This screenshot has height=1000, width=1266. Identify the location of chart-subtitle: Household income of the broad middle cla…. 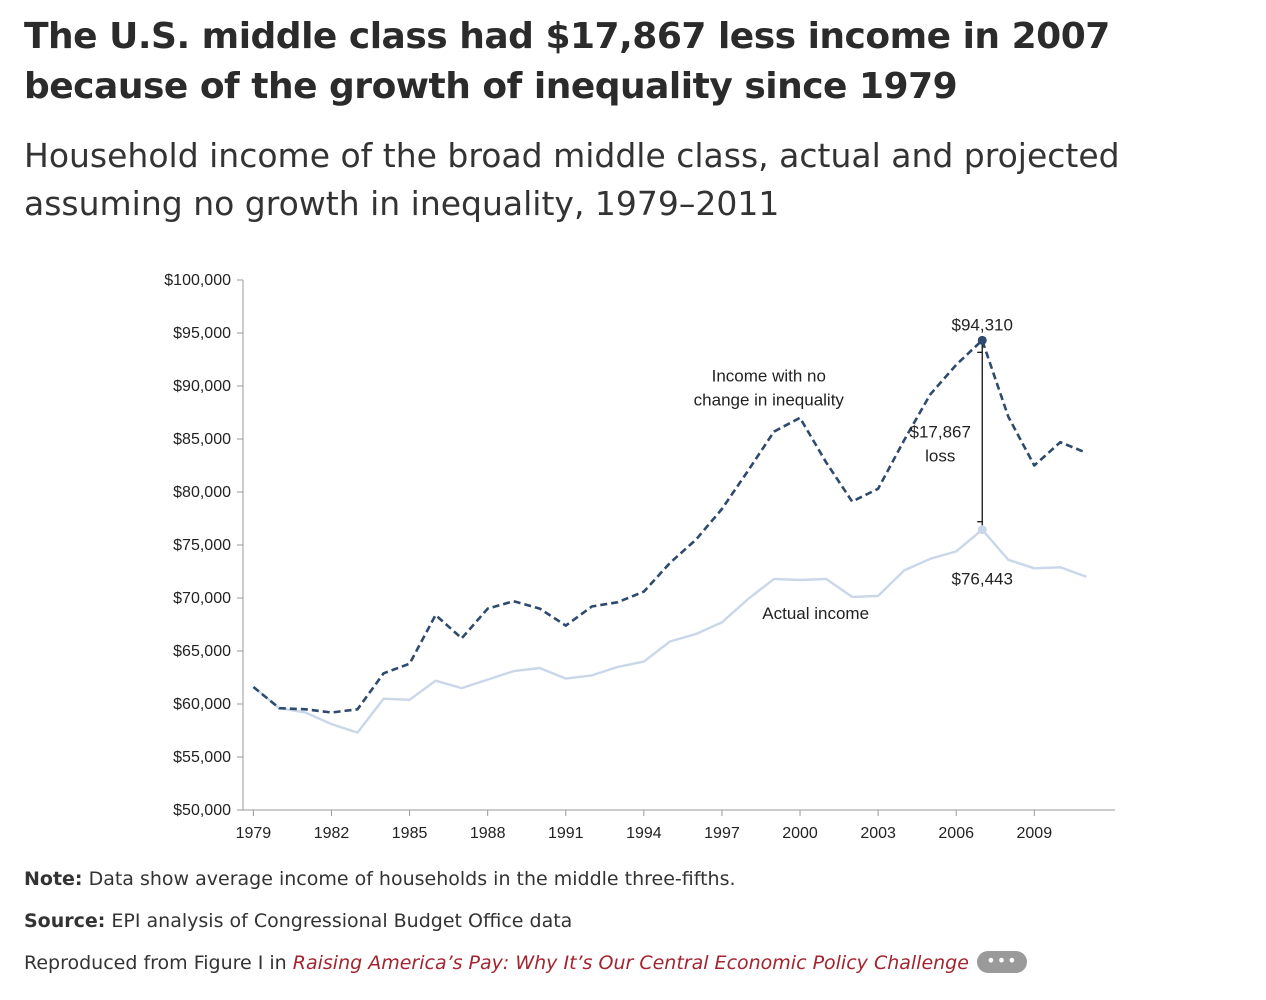
(572, 179).